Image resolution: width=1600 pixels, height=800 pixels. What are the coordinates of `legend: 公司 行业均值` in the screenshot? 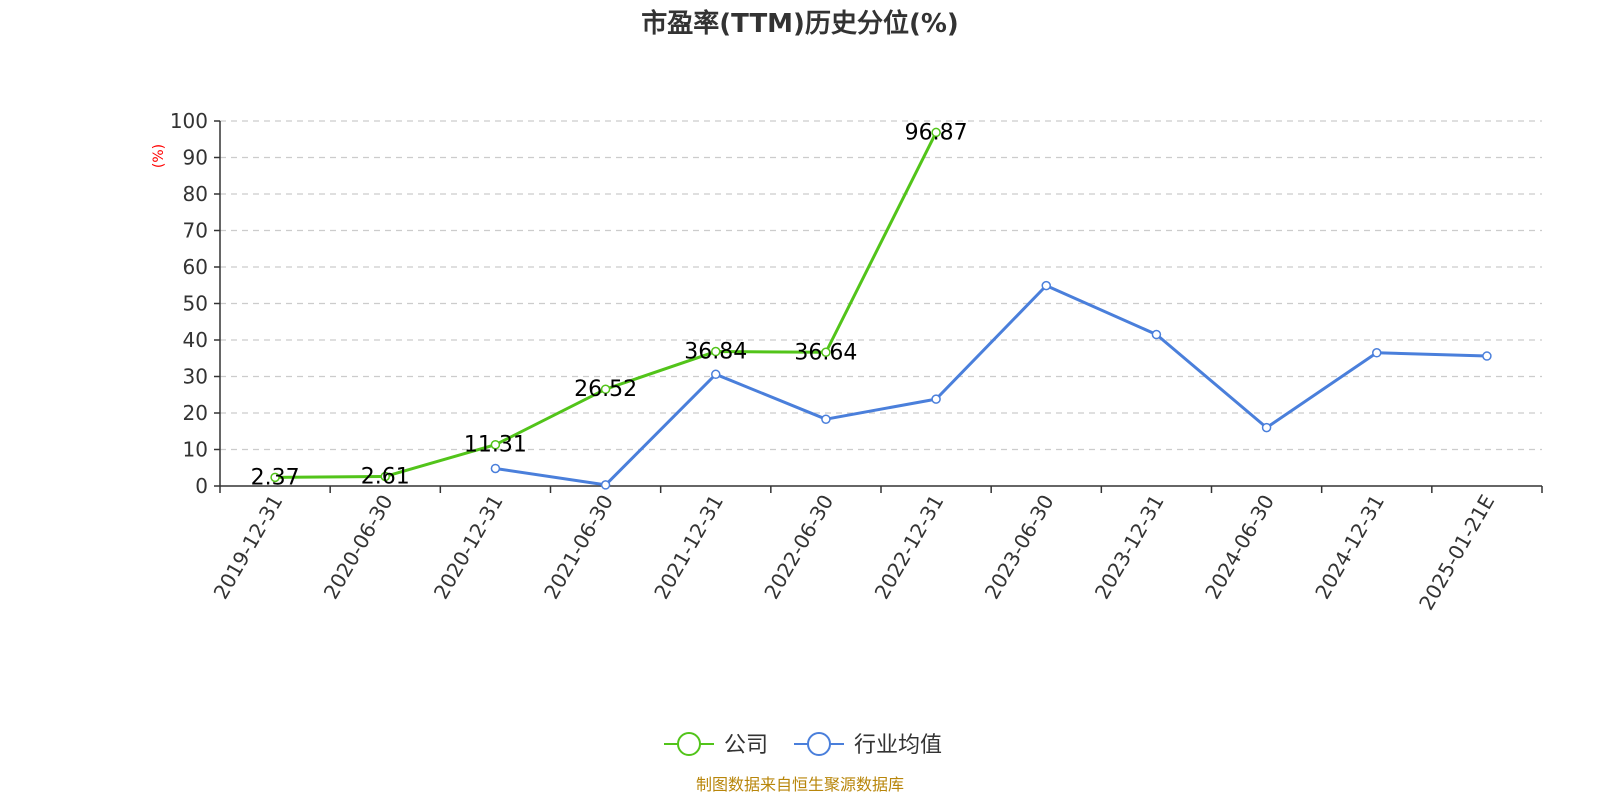 It's located at (803, 745).